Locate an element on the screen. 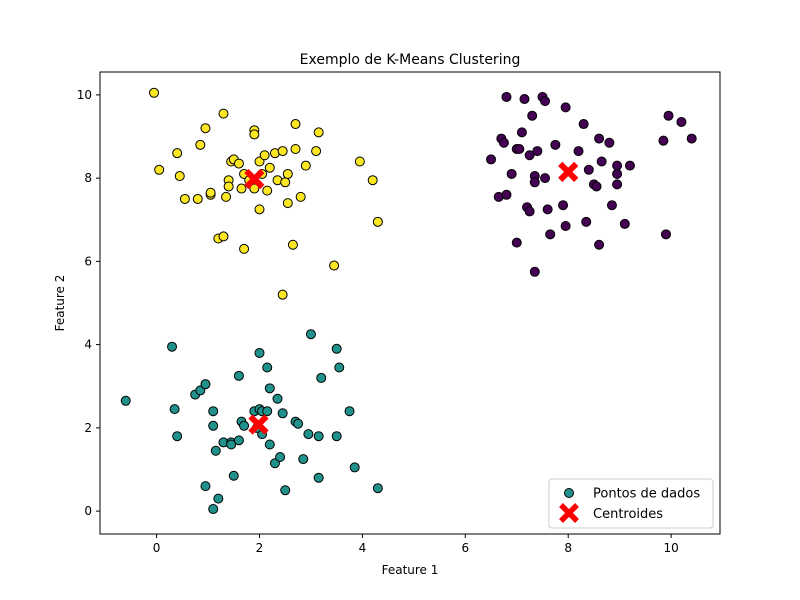  y-tick-label: 10 is located at coordinates (84, 95).